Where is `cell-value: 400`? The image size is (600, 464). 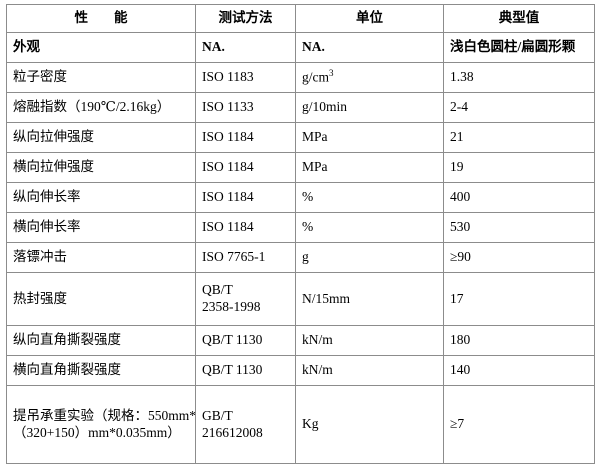 cell-value: 400 is located at coordinates (519, 197).